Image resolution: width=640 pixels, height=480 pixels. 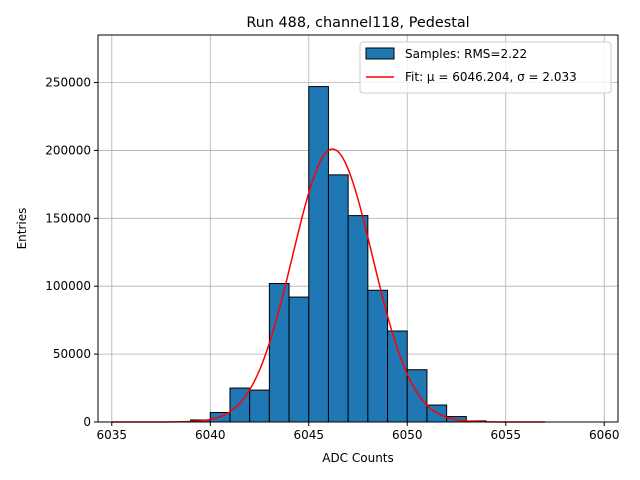 I want to click on legend-samples-label: Samples: RMS=2.22, so click(x=466, y=54).